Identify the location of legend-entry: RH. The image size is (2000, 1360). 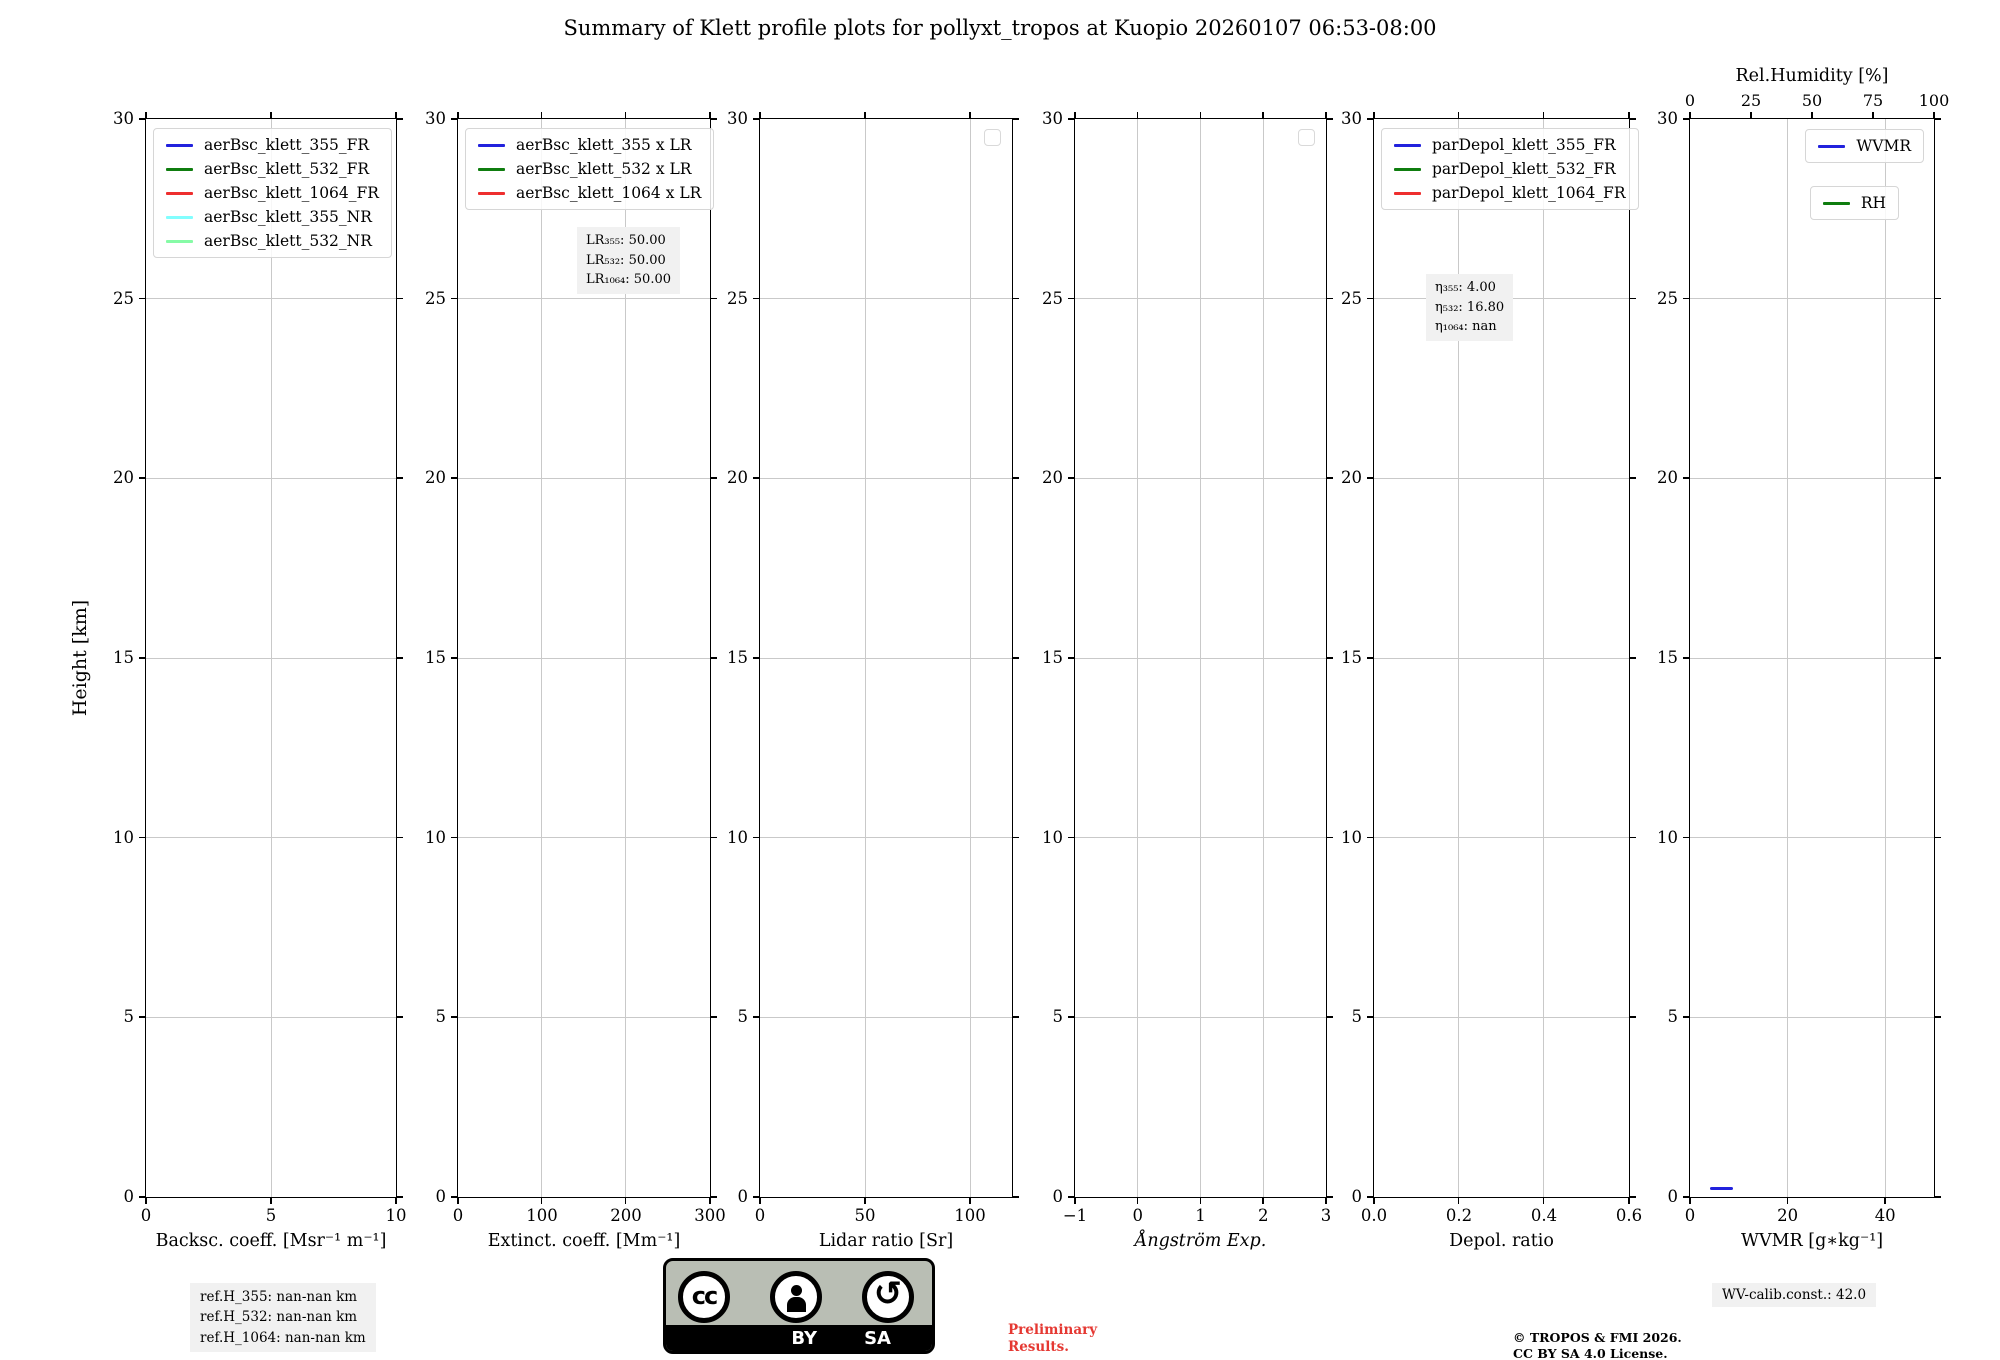
(1854, 203).